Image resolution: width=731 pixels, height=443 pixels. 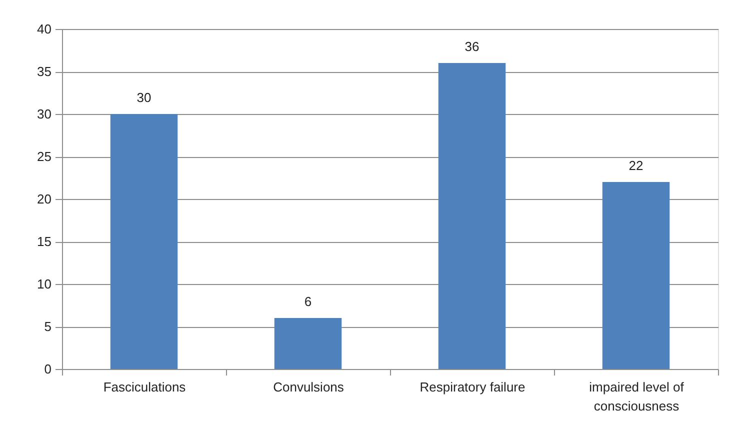 What do you see at coordinates (144, 97) in the screenshot?
I see `data-label: 30` at bounding box center [144, 97].